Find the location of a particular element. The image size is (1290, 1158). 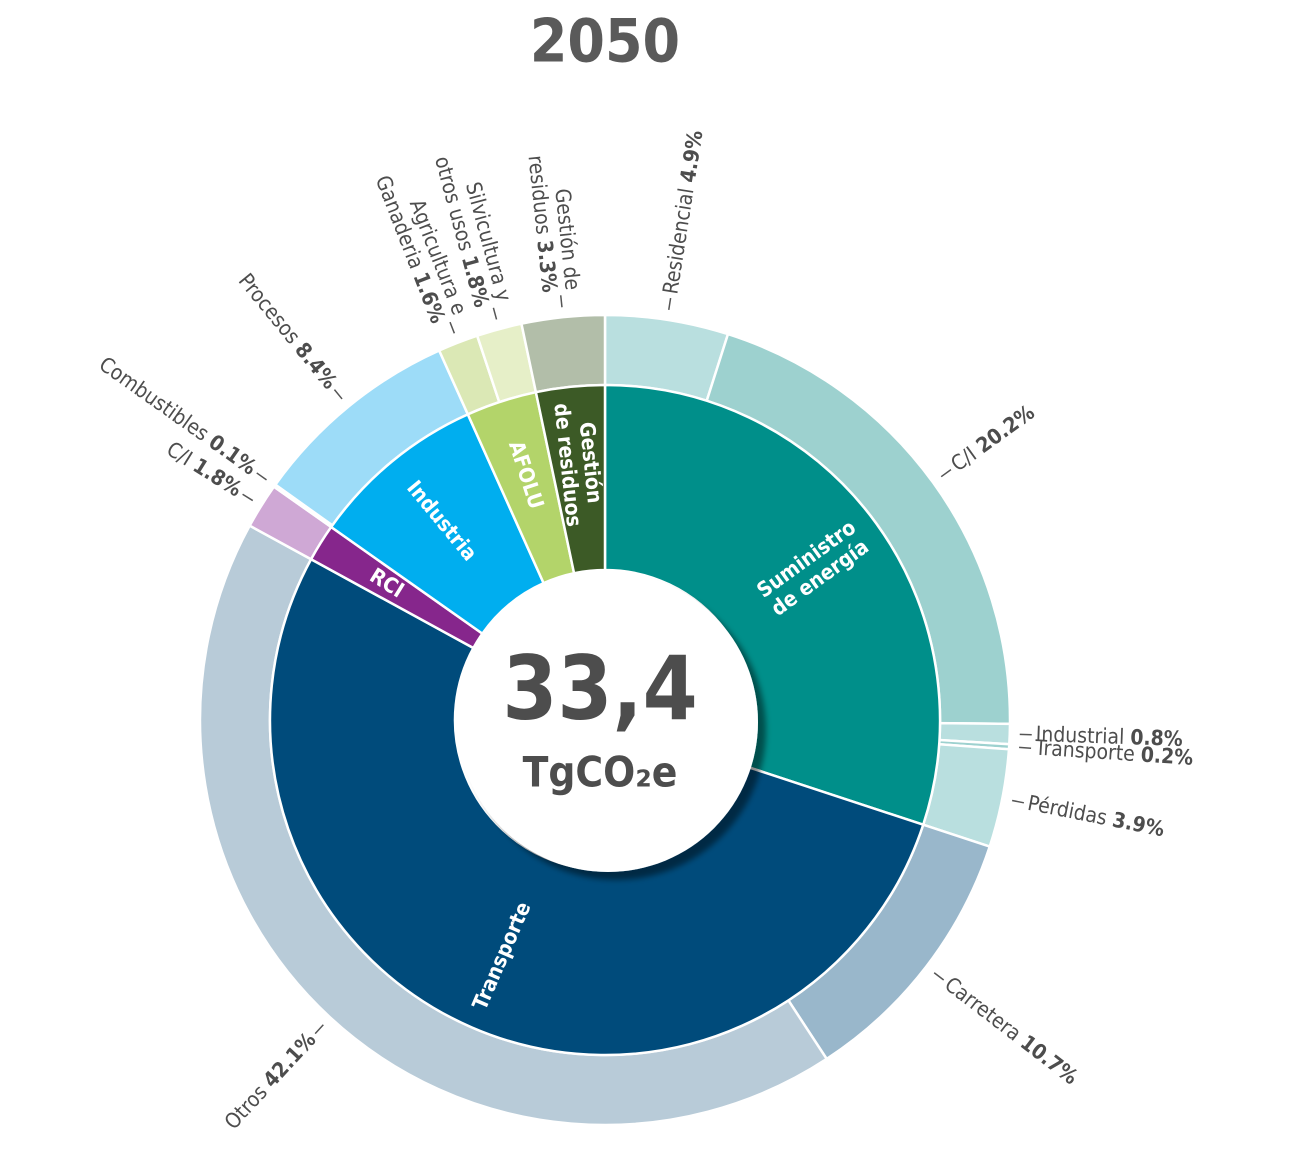

outer-label-line: Otros is located at coordinates (246, 1107).